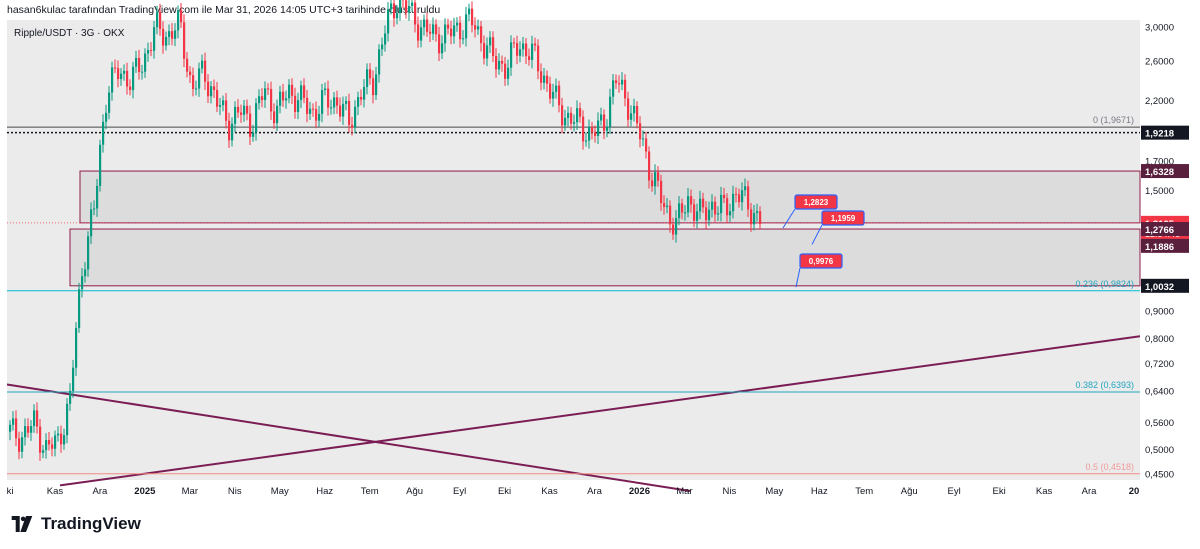 Image resolution: width=1200 pixels, height=549 pixels. I want to click on time-tick: 2025, so click(145, 491).